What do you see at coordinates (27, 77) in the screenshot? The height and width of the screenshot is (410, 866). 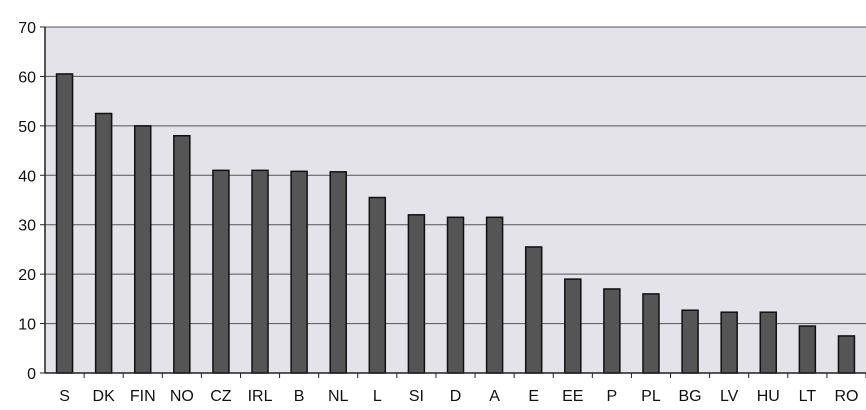 I see `y-tick-label: 60` at bounding box center [27, 77].